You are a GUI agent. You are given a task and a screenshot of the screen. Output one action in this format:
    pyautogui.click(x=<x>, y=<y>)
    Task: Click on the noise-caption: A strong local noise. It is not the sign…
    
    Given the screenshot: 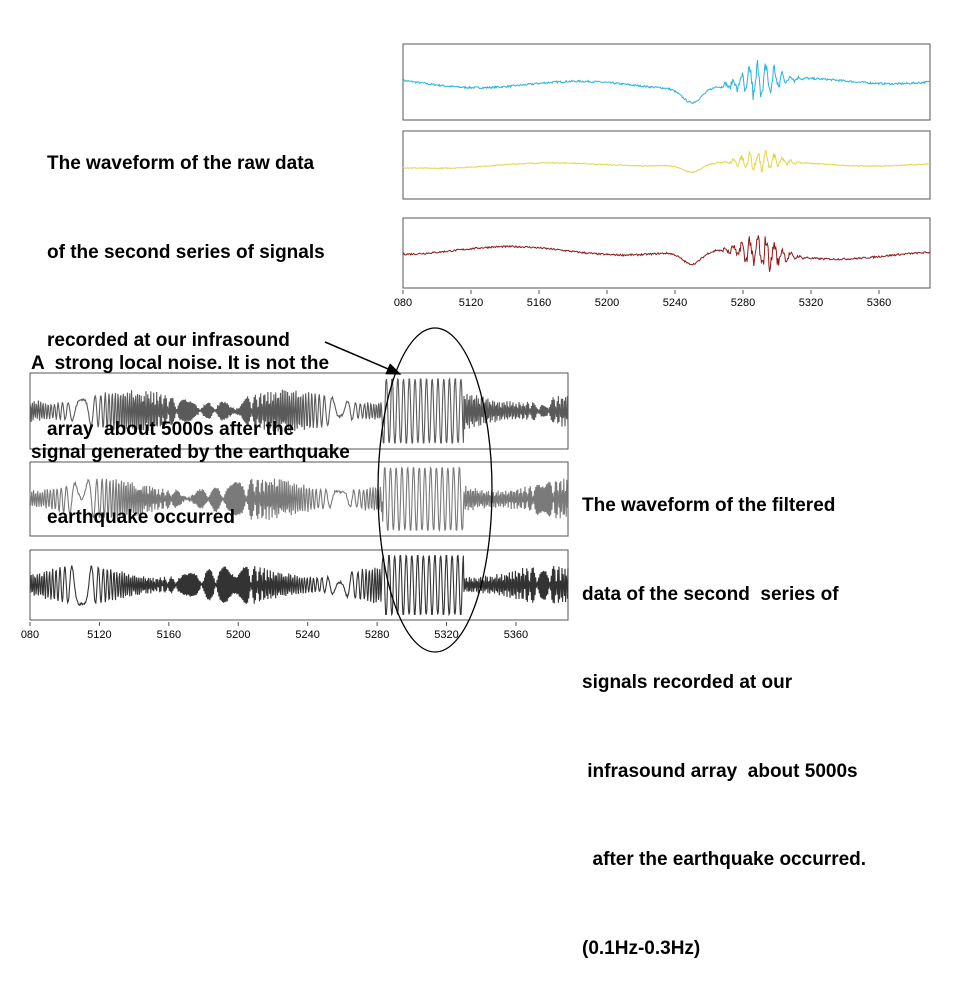 What is the action you would take?
    pyautogui.click(x=190, y=393)
    